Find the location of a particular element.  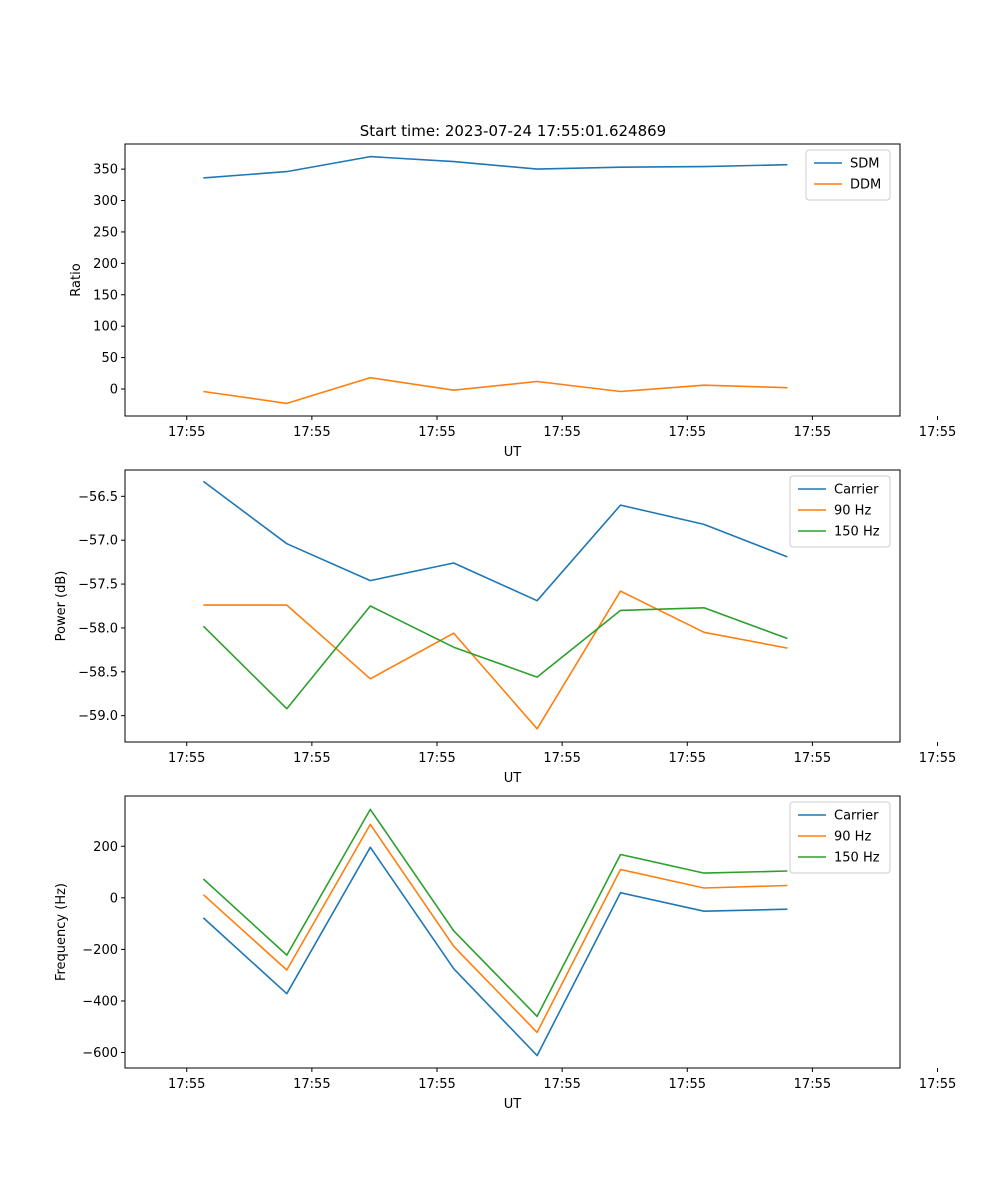

y-tick-label: 150 is located at coordinates (105, 295).